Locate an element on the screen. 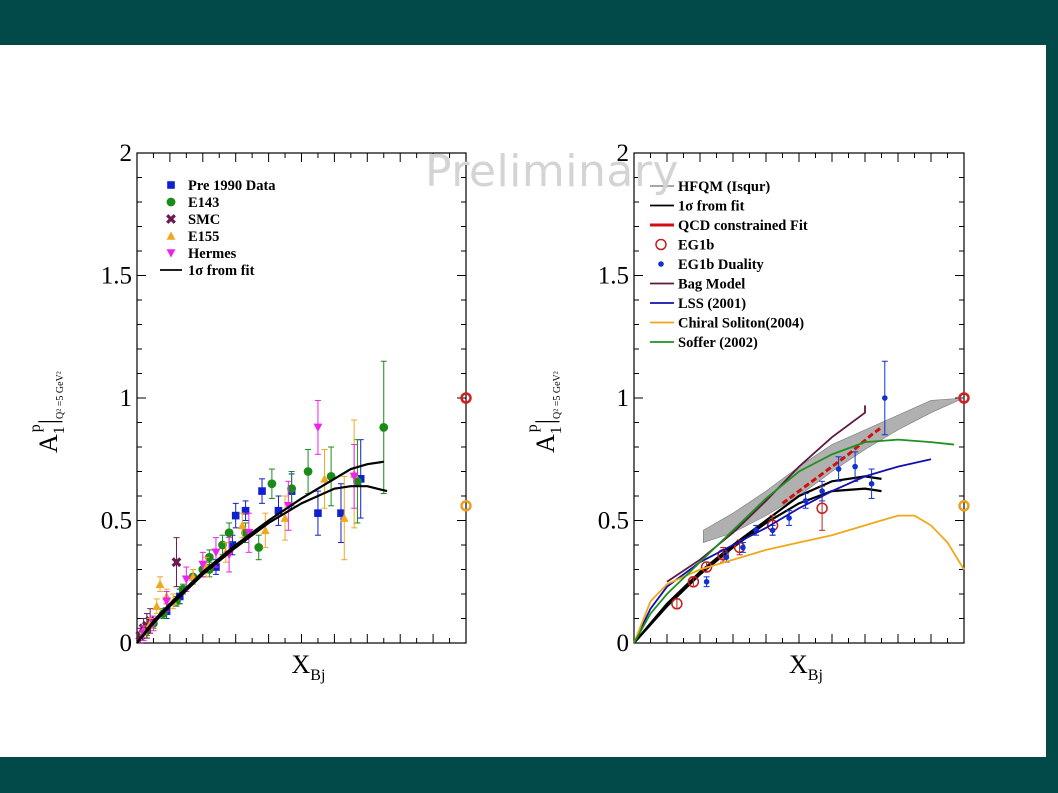 The height and width of the screenshot is (793, 1058). legend-label: Pre 1990 Data is located at coordinates (232, 186).